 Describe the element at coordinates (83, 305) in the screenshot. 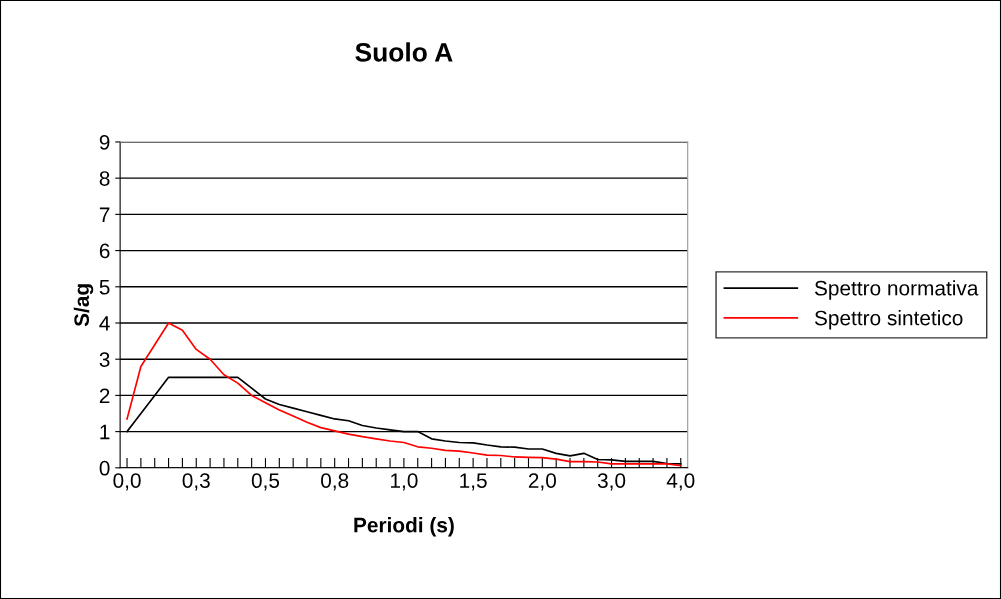

I see `y-axis-title: S/ag` at that location.